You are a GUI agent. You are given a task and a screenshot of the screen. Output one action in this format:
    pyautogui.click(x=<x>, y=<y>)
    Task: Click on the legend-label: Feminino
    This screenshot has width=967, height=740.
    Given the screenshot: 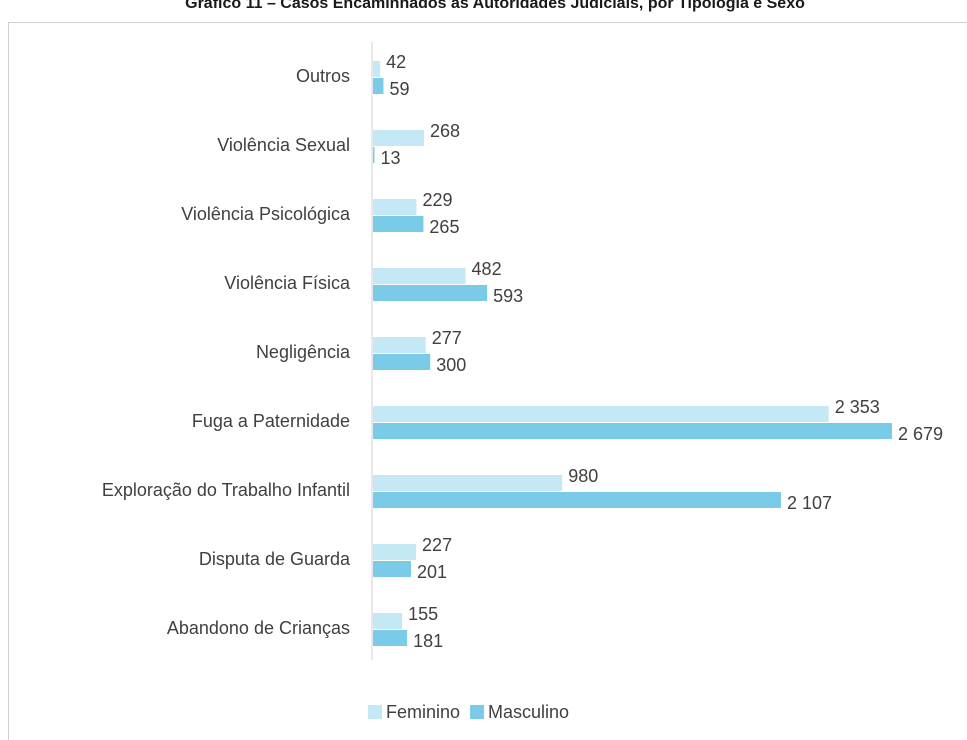 What is the action you would take?
    pyautogui.click(x=423, y=712)
    